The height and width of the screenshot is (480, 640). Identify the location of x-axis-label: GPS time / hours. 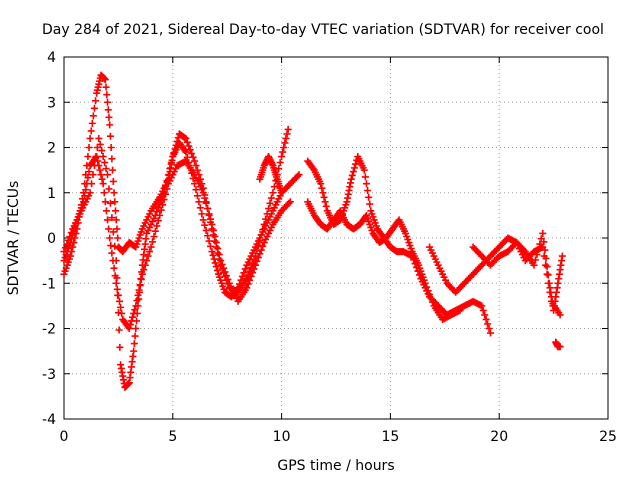
(335, 466).